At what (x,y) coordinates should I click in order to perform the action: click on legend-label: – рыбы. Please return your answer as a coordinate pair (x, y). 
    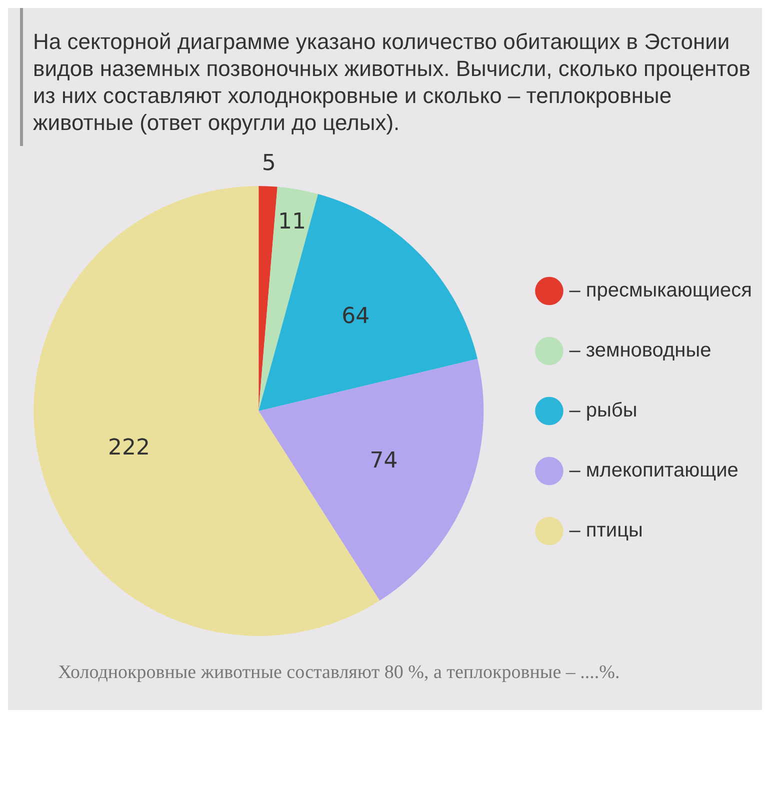
    Looking at the image, I should click on (603, 411).